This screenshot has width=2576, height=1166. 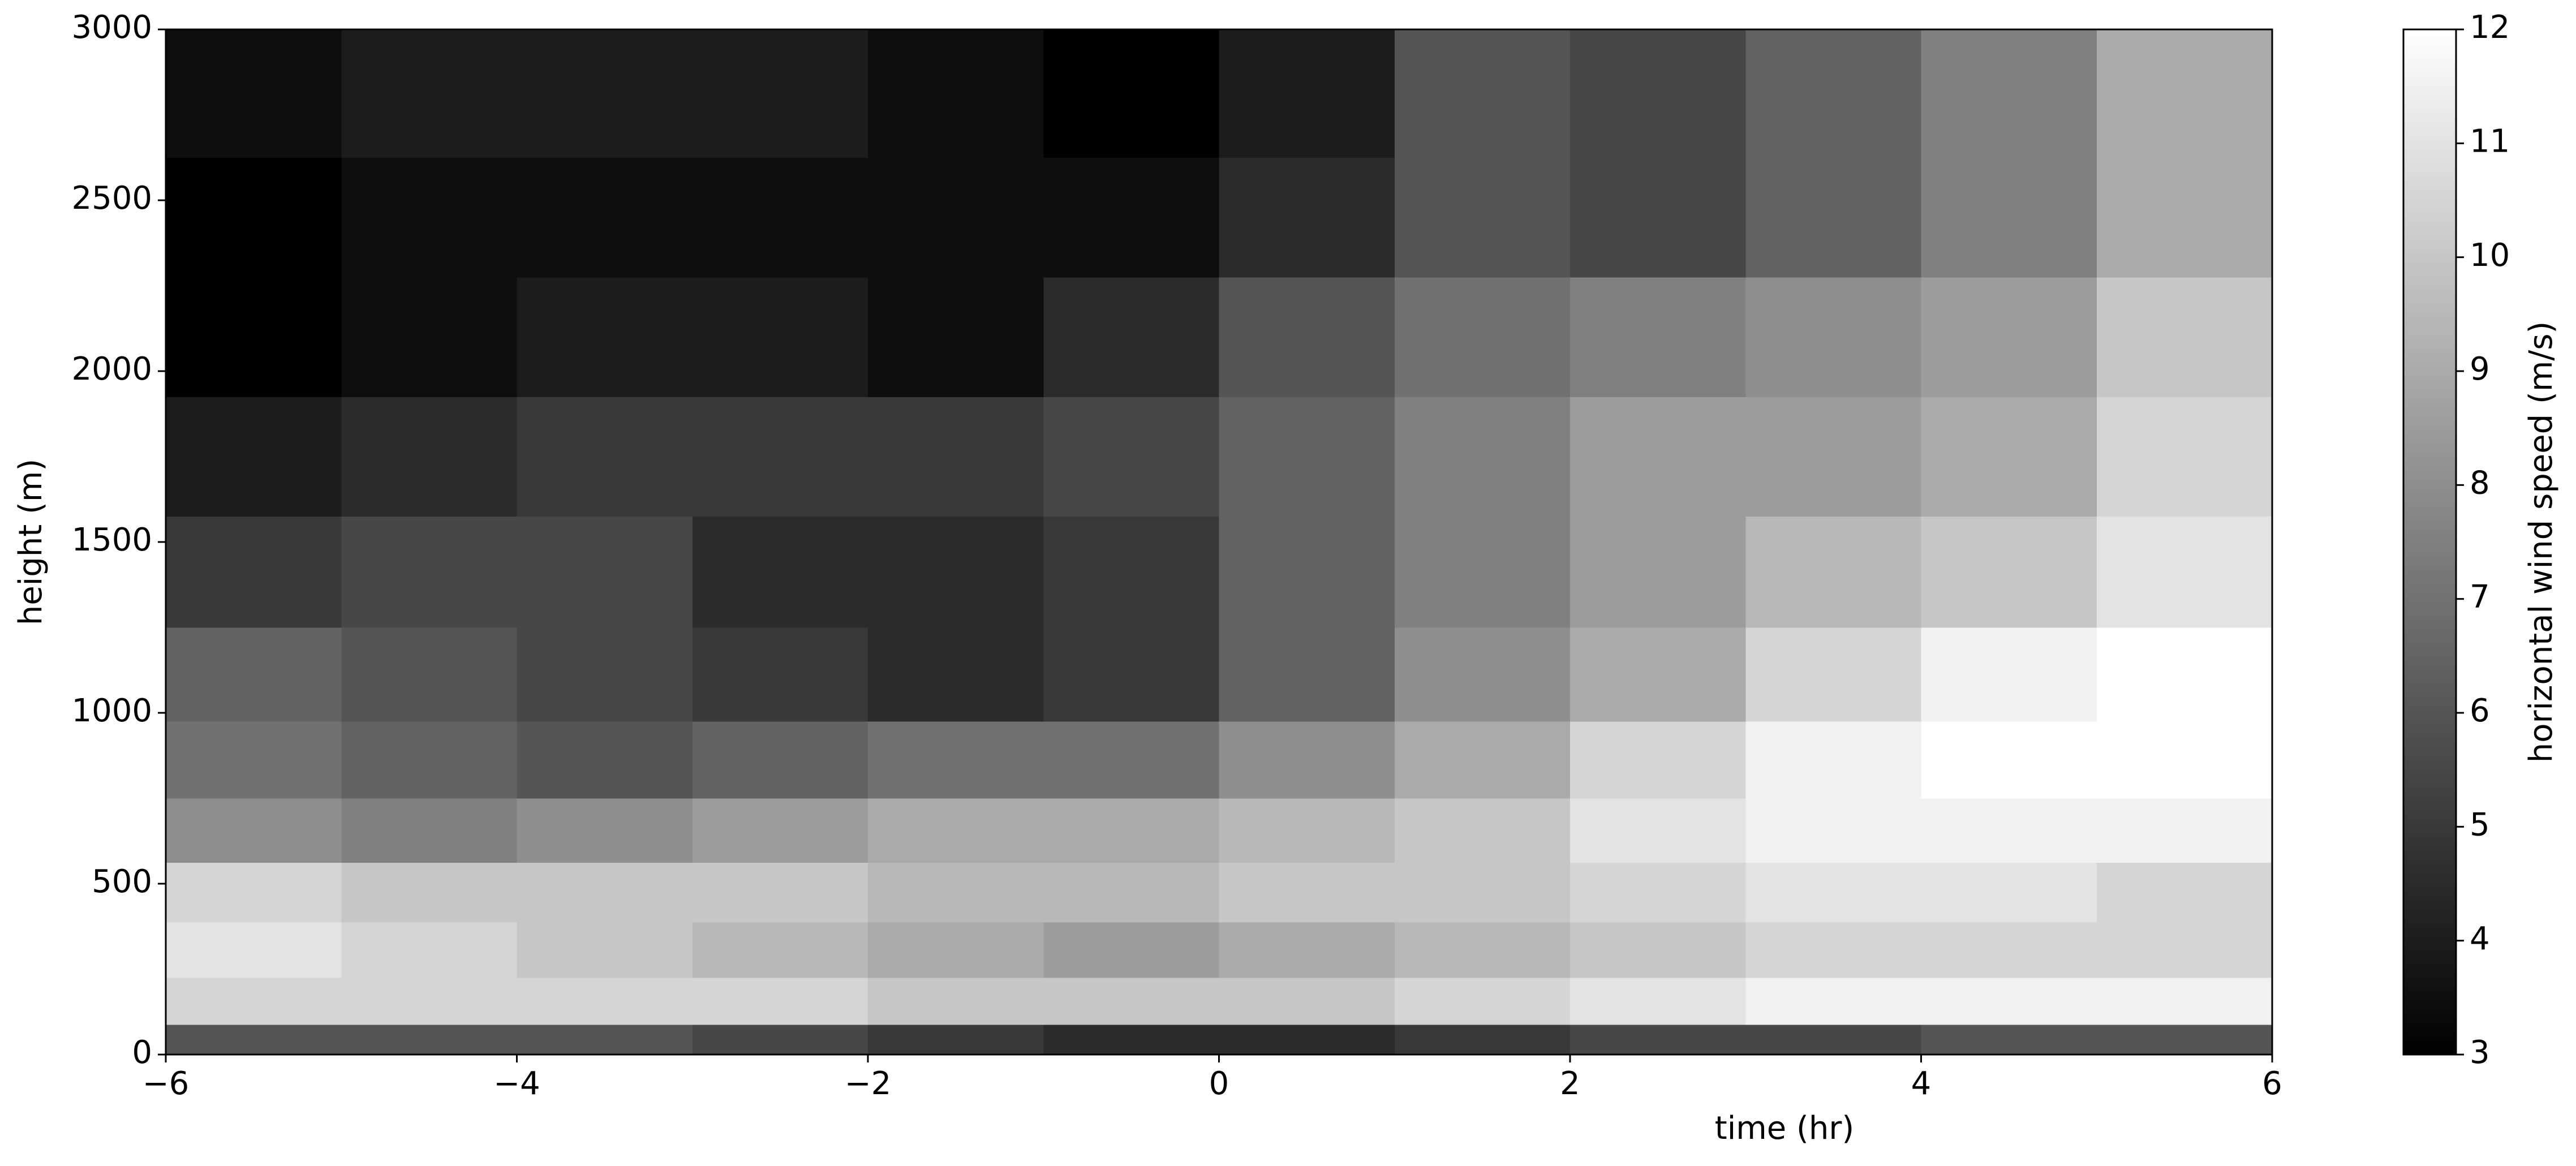 I want to click on colorbar-tick-label: 10, so click(x=2490, y=255).